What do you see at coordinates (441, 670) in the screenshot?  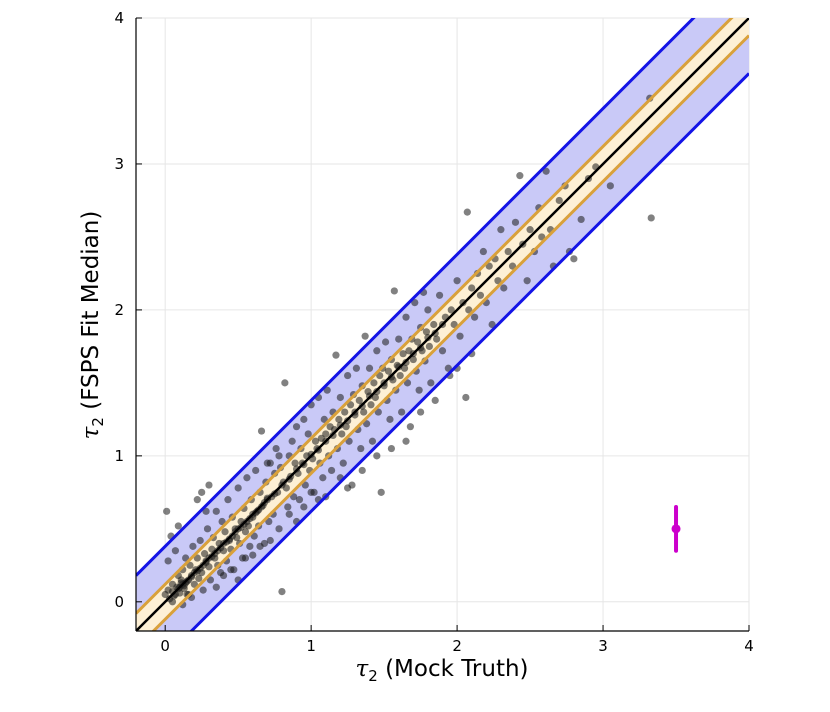 I see `x-axis-label: τ2 (Mock Truth)` at bounding box center [441, 670].